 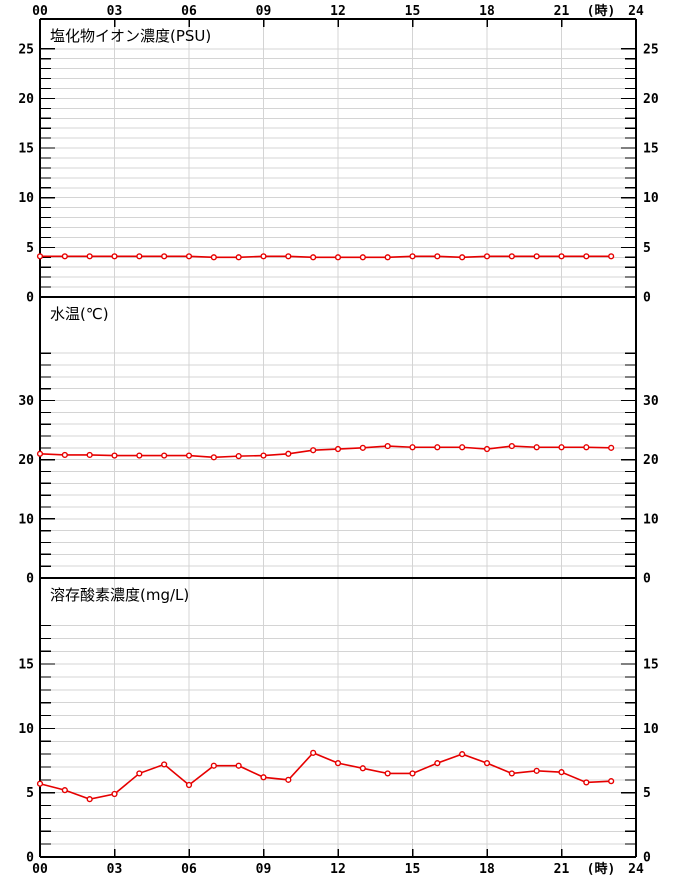 I want to click on panel-title: 溶存酸素濃度(mg/L), so click(x=119, y=595).